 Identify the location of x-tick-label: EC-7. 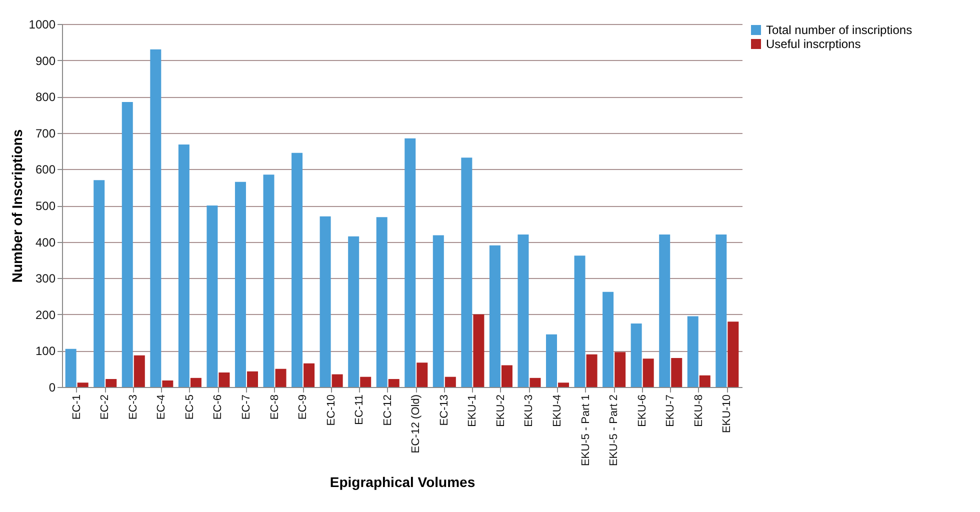
(246, 407).